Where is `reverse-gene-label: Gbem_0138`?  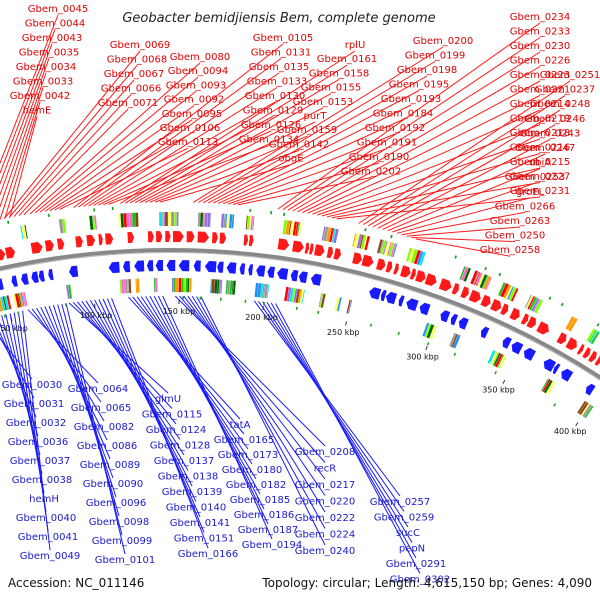 reverse-gene-label: Gbem_0138 is located at coordinates (188, 477).